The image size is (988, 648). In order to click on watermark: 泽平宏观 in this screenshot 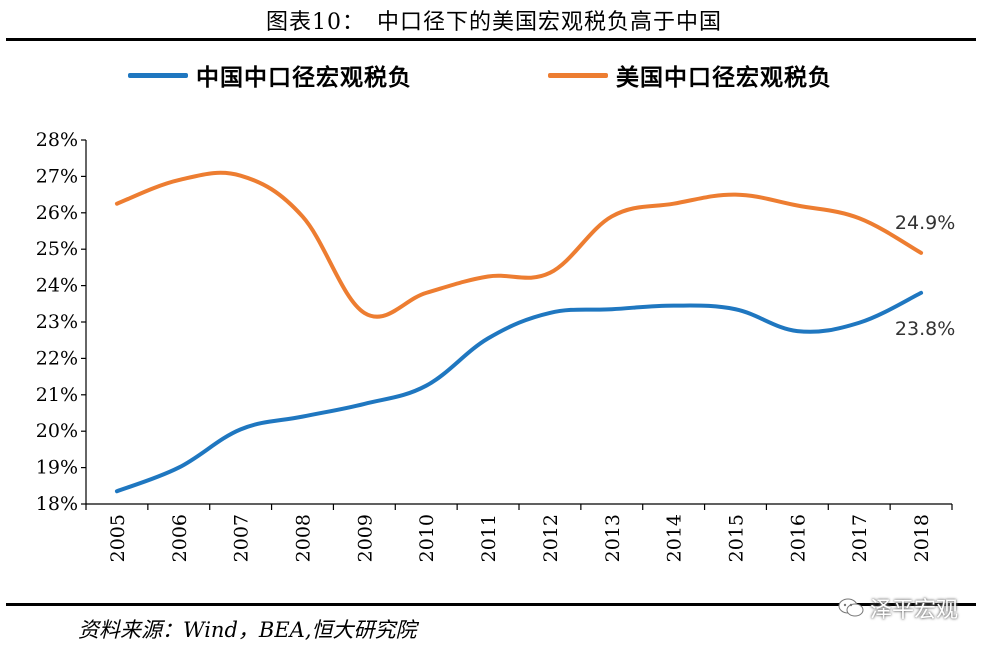, I will do `click(898, 608)`.